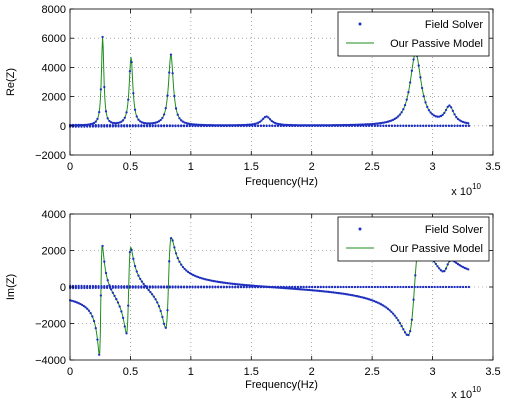 The height and width of the screenshot is (403, 527). What do you see at coordinates (454, 25) in the screenshot?
I see `legend-label-field-solver: Field Solver` at bounding box center [454, 25].